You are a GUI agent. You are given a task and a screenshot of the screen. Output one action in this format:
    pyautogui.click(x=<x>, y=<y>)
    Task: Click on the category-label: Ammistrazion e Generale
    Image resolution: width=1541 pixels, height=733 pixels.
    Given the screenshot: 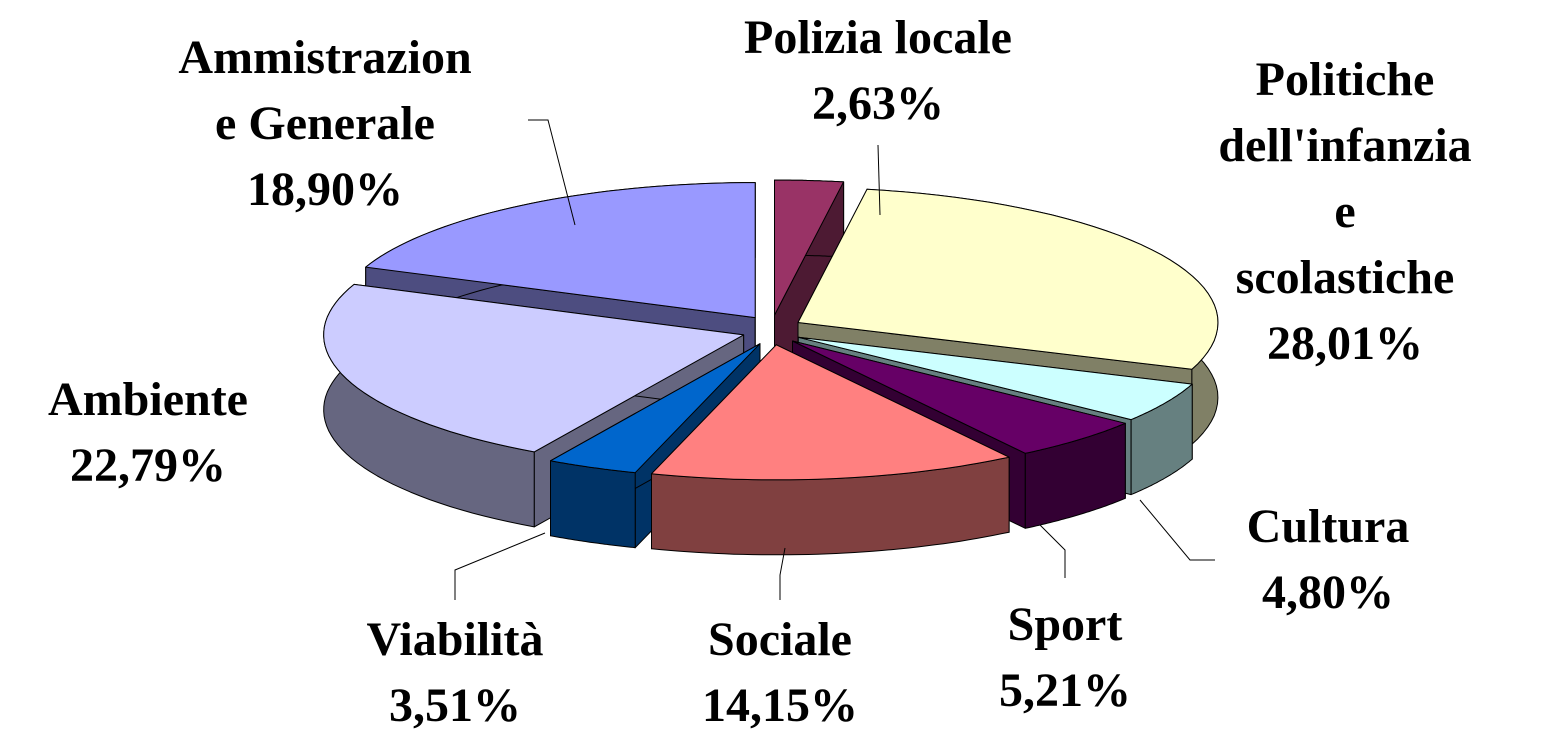 What is the action you would take?
    pyautogui.click(x=325, y=90)
    